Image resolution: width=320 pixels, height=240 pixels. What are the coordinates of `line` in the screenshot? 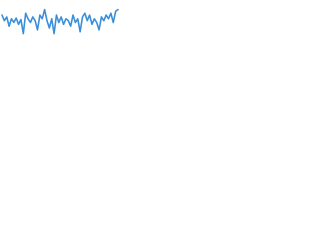 It's located at (60, 21).